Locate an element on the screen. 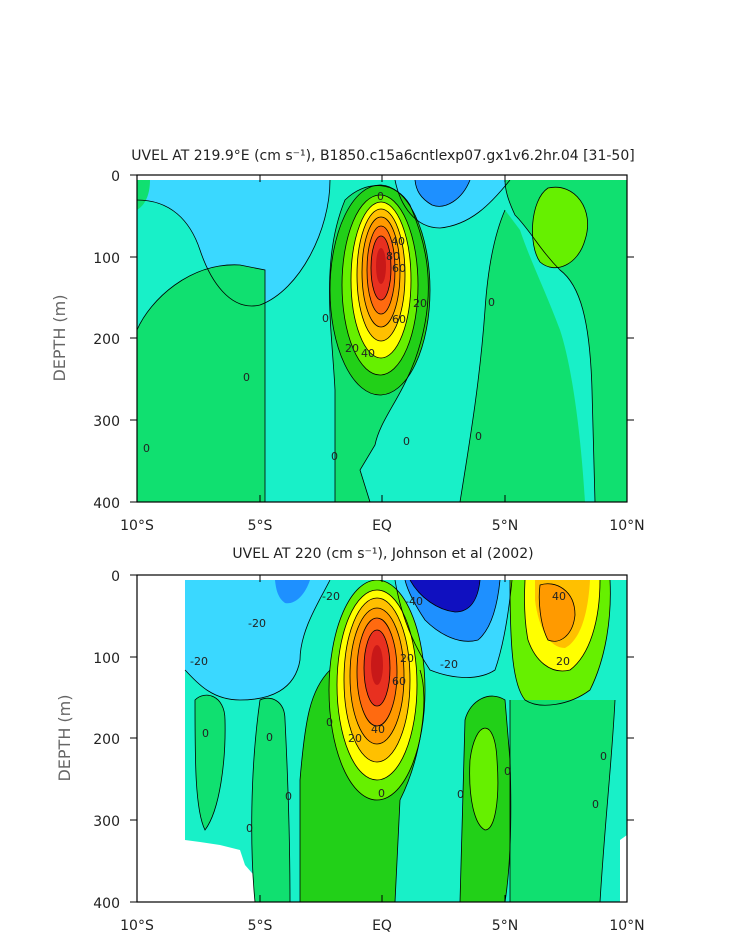  p1-label-0-d: 0 is located at coordinates (325, 318).